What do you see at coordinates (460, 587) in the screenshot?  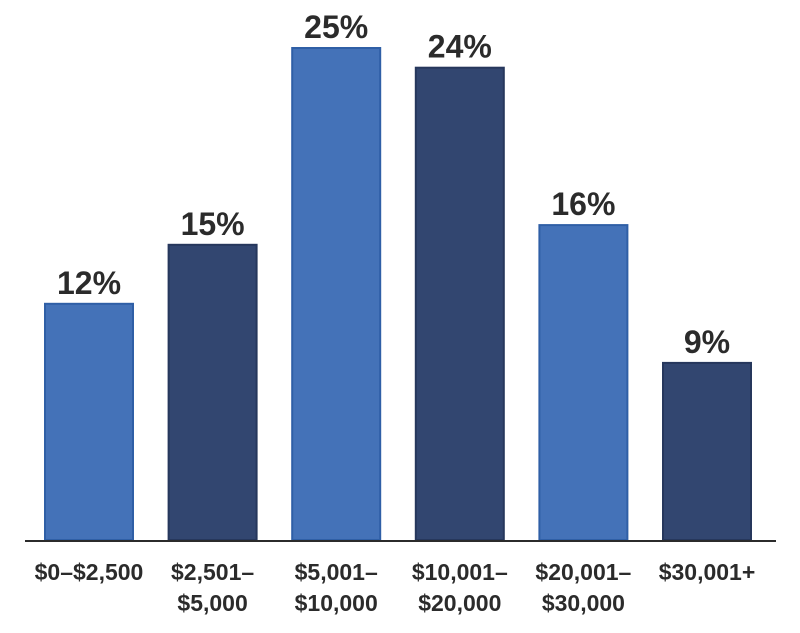 I see `tick-label-3: $10,001– $20,000` at bounding box center [460, 587].